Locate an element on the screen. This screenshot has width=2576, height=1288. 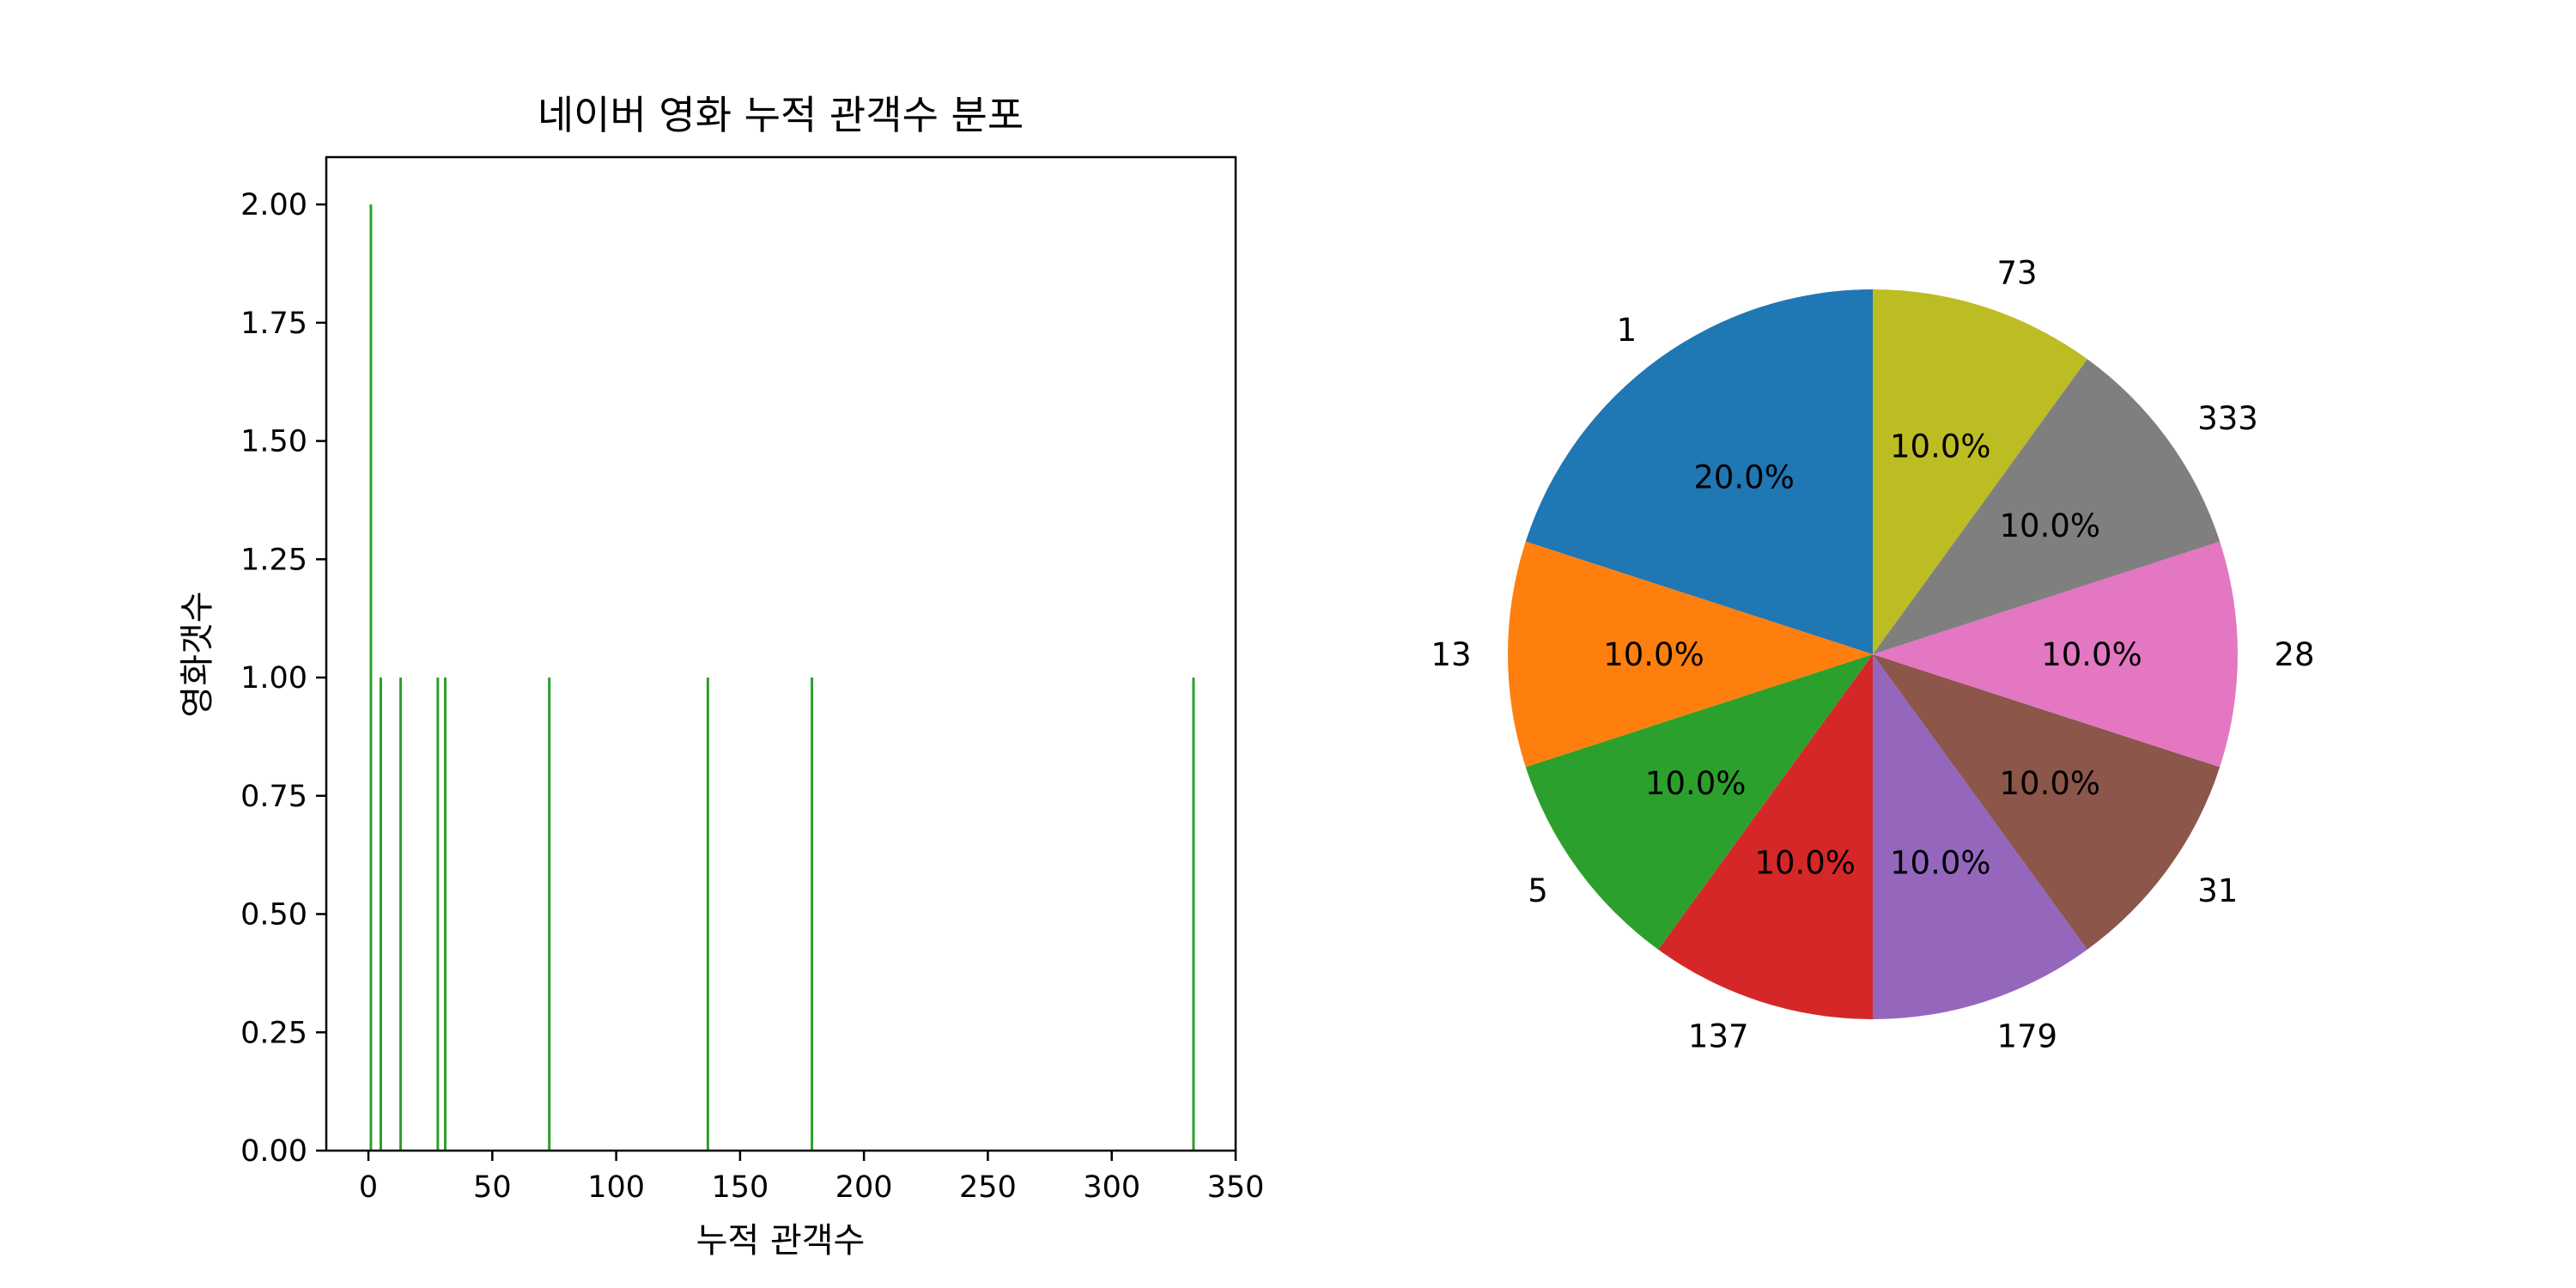
pie-slice-label: 31 is located at coordinates (2217, 890).